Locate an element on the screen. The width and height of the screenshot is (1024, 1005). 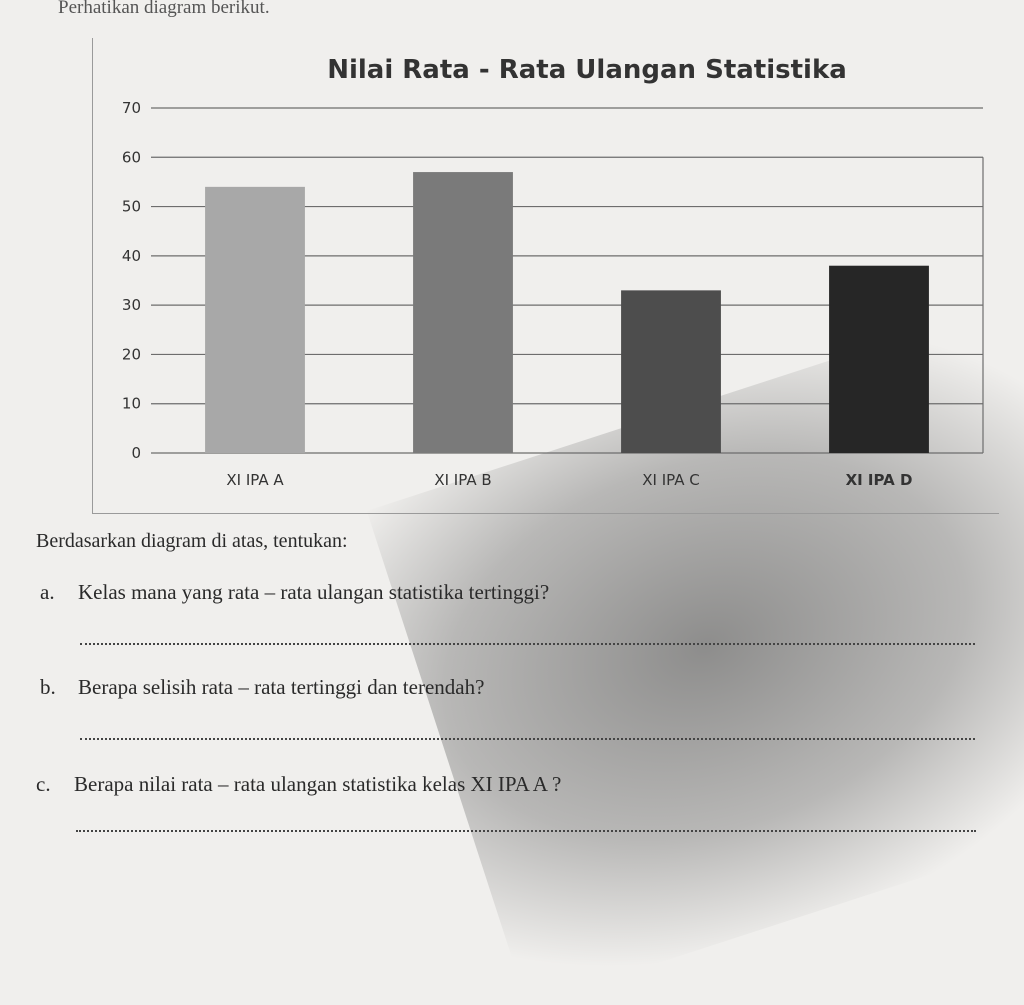
bar-xi-ipa-a is located at coordinates (255, 319).